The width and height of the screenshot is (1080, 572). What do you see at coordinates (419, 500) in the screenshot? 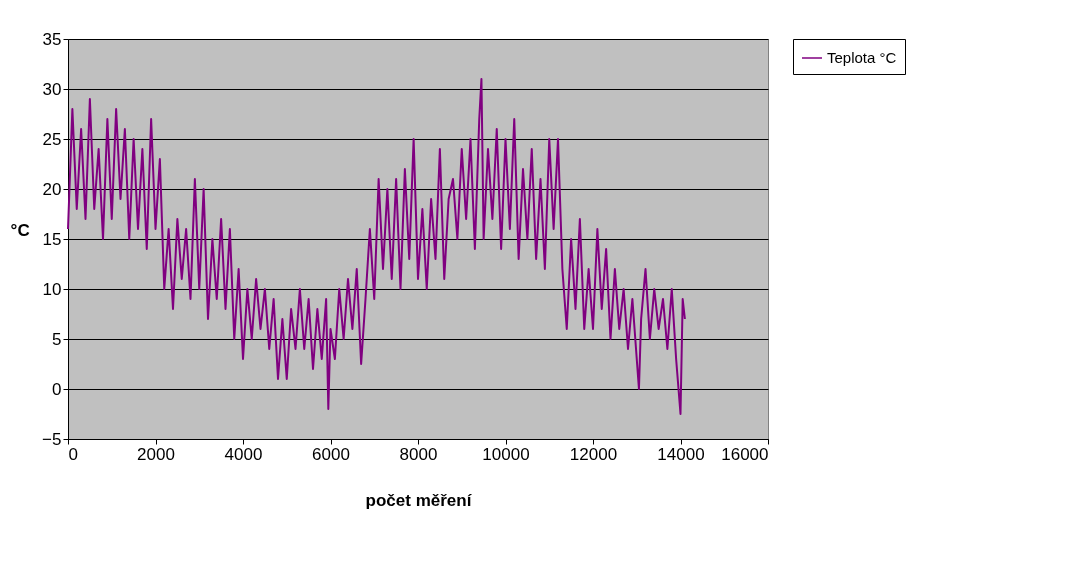
I see `x-axis-title: počet měření` at bounding box center [419, 500].